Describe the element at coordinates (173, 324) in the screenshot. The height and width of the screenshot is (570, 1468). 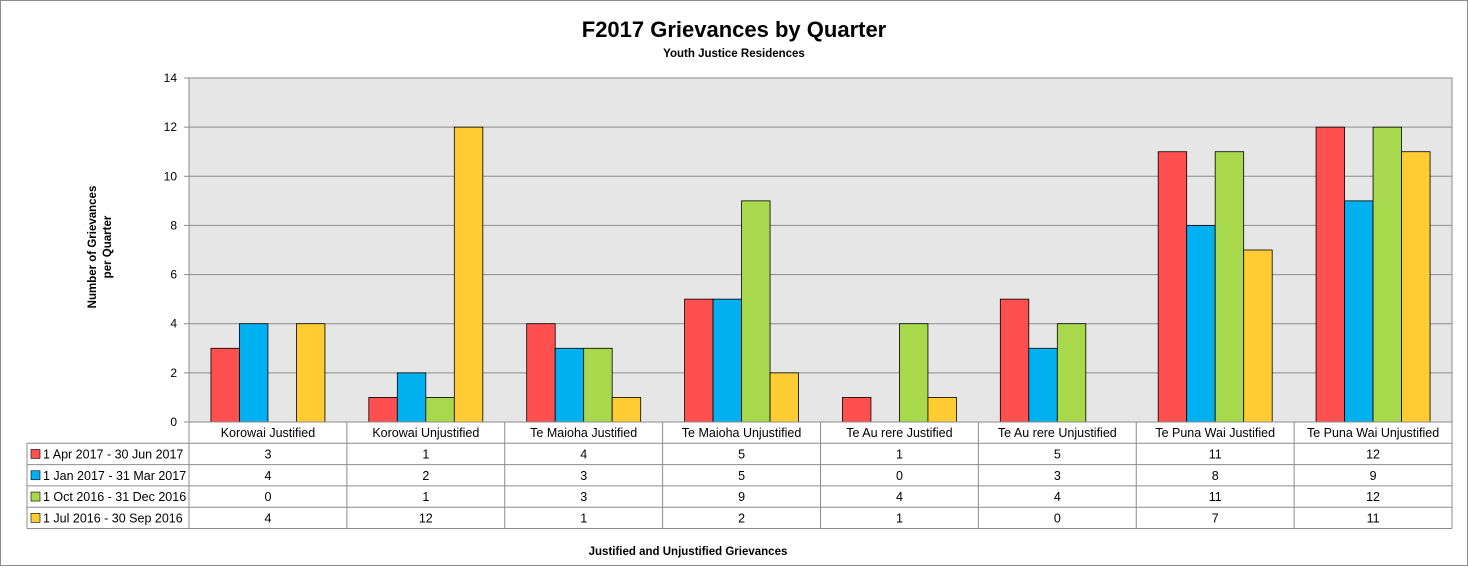
I see `y-tick-label: 4` at that location.